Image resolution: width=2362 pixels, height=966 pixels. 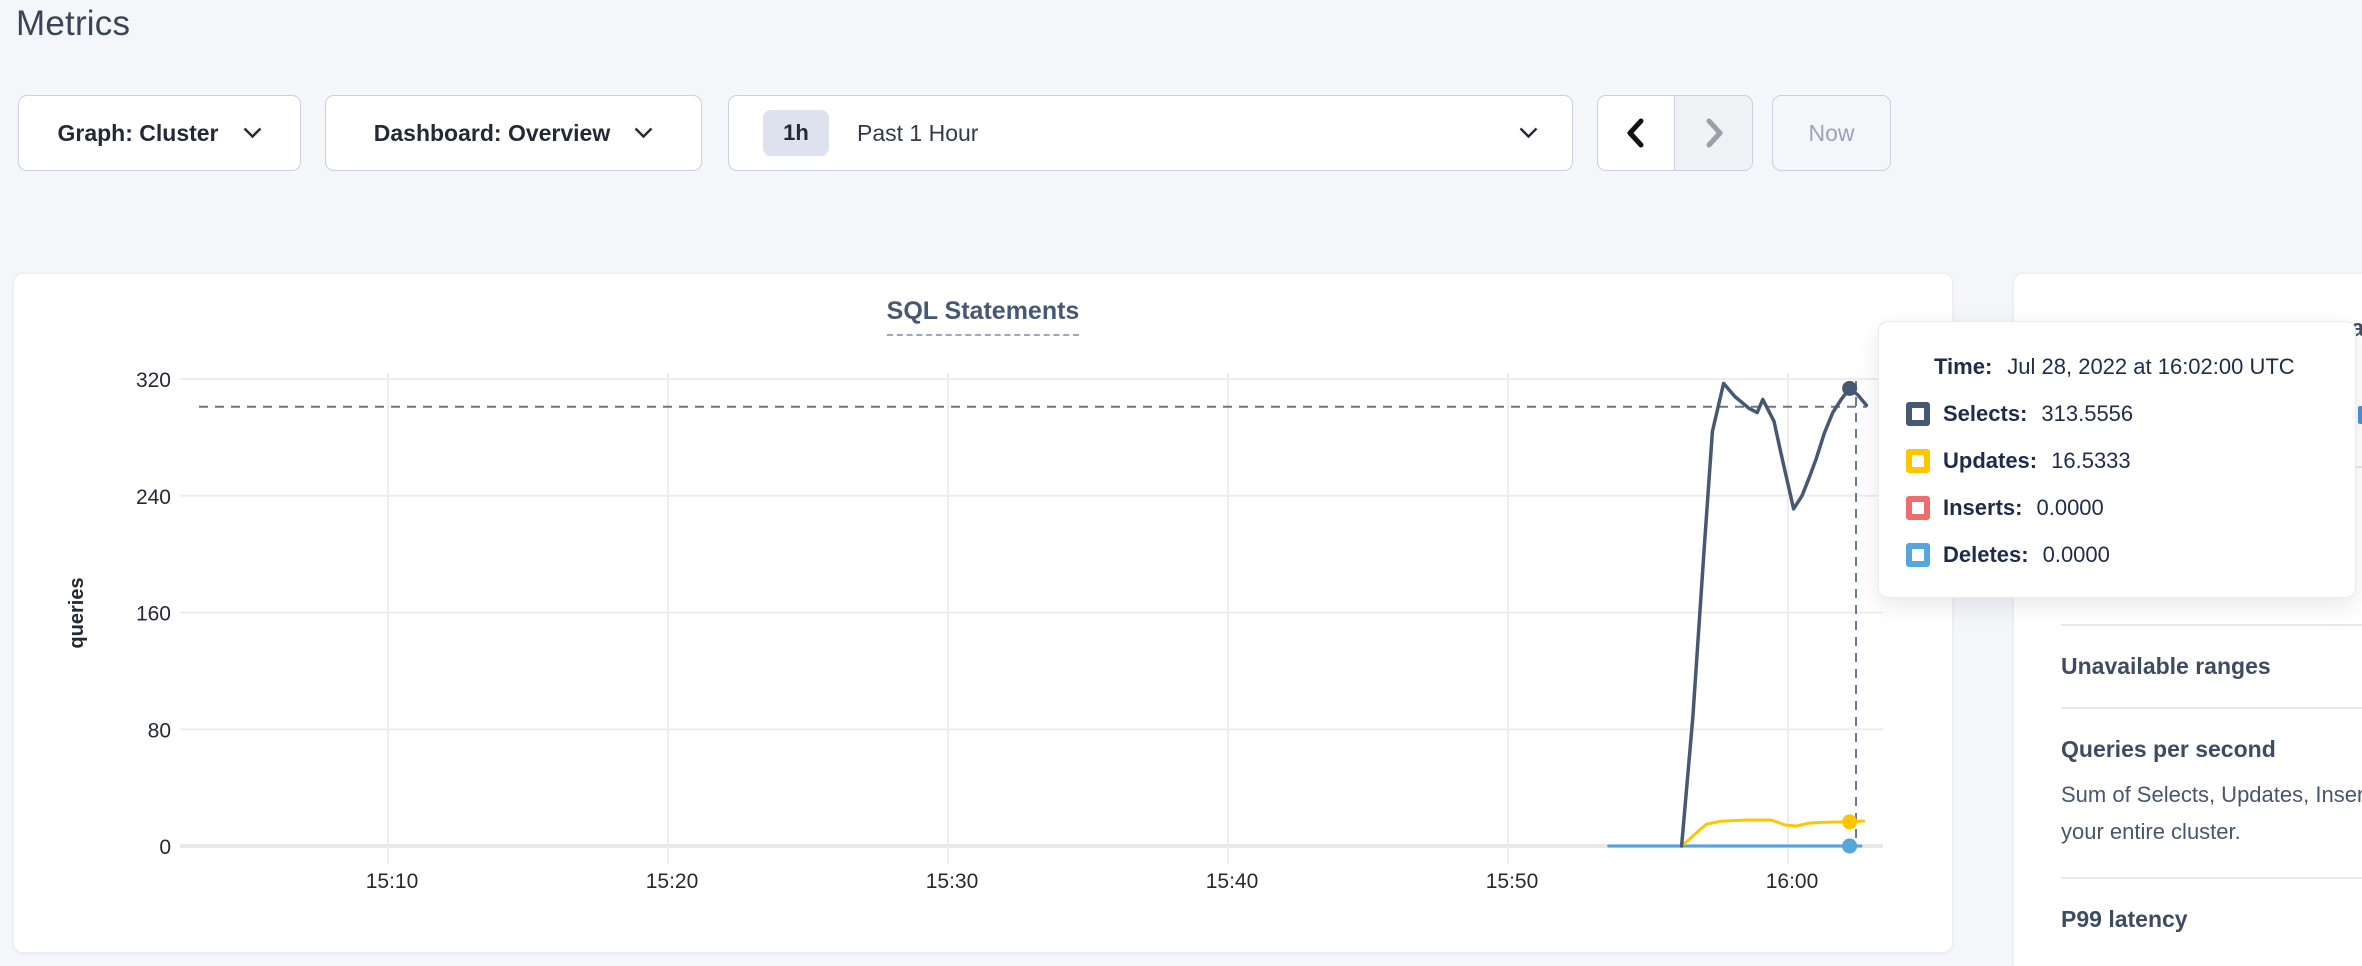 I want to click on x-tick-label: 16:00, so click(x=1792, y=881).